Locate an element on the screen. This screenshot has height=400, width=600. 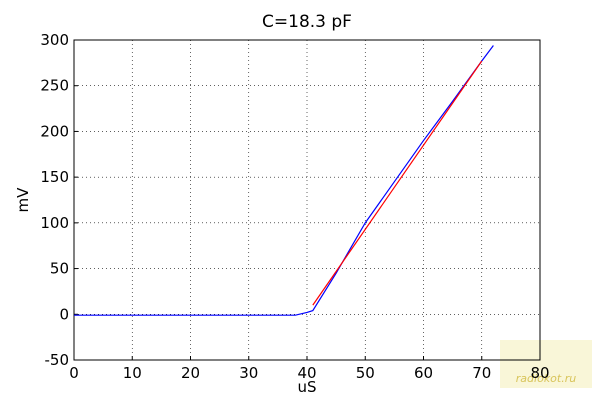
y-tick-label: 100 is located at coordinates (54, 223).